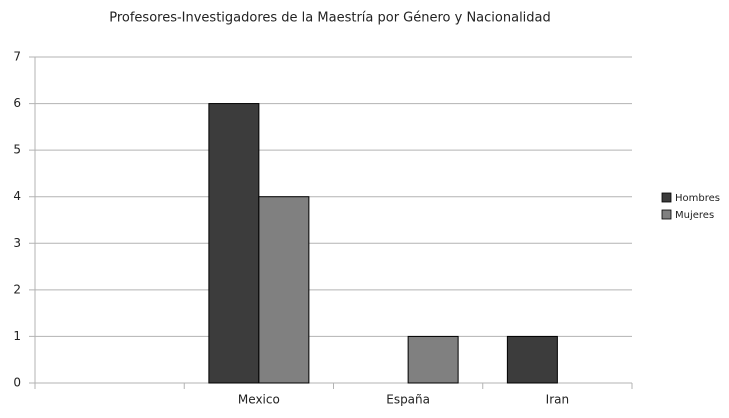  Describe the element at coordinates (17, 336) in the screenshot. I see `y-tick-label: 1` at that location.